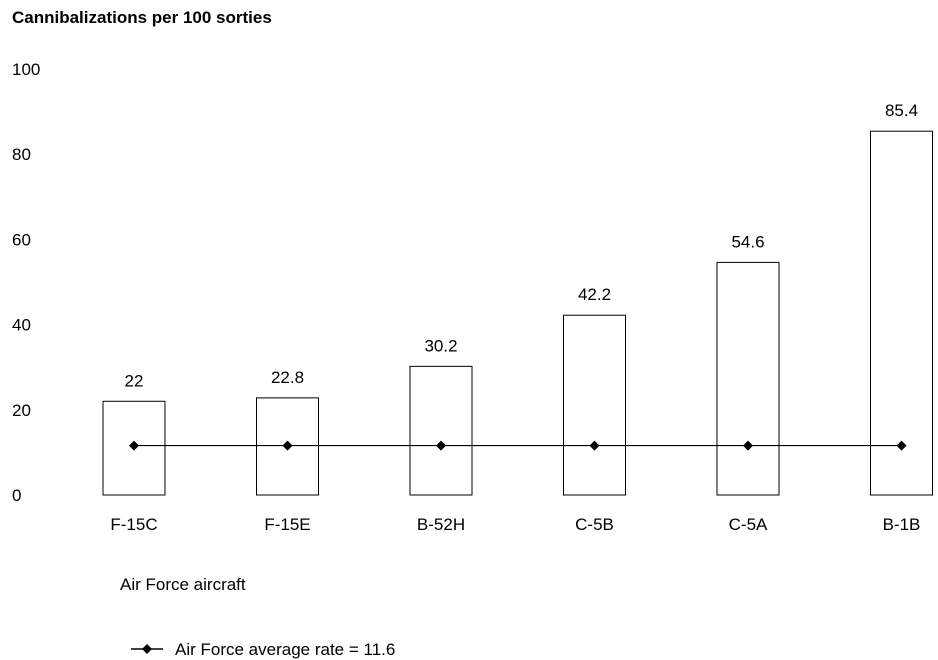 Image resolution: width=938 pixels, height=660 pixels. I want to click on bar-value-label: 22, so click(134, 380).